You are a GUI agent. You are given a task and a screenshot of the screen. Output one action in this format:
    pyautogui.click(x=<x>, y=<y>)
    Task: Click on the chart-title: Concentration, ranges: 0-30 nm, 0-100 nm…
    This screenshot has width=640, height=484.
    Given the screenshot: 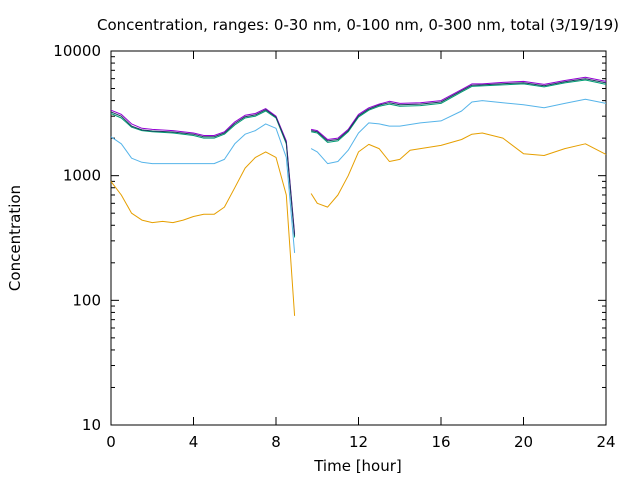 What is the action you would take?
    pyautogui.click(x=358, y=25)
    